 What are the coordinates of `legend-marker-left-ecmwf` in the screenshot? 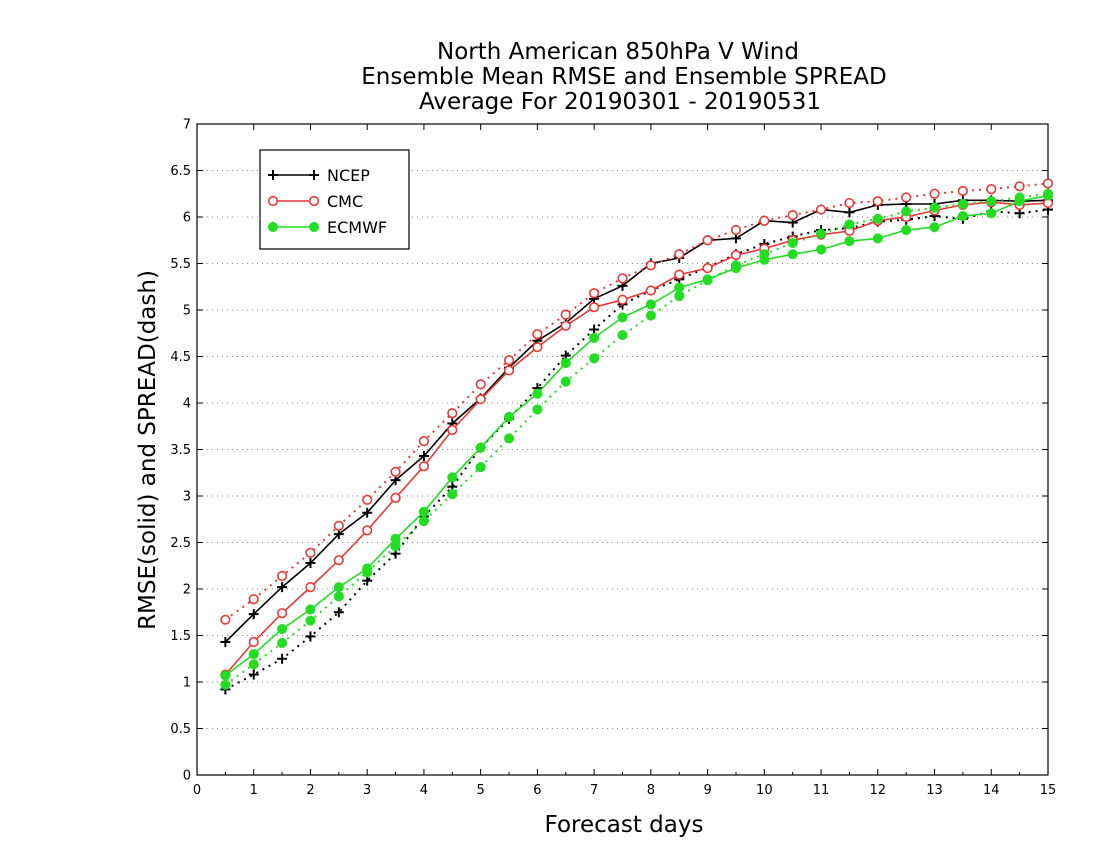 It's located at (273, 227).